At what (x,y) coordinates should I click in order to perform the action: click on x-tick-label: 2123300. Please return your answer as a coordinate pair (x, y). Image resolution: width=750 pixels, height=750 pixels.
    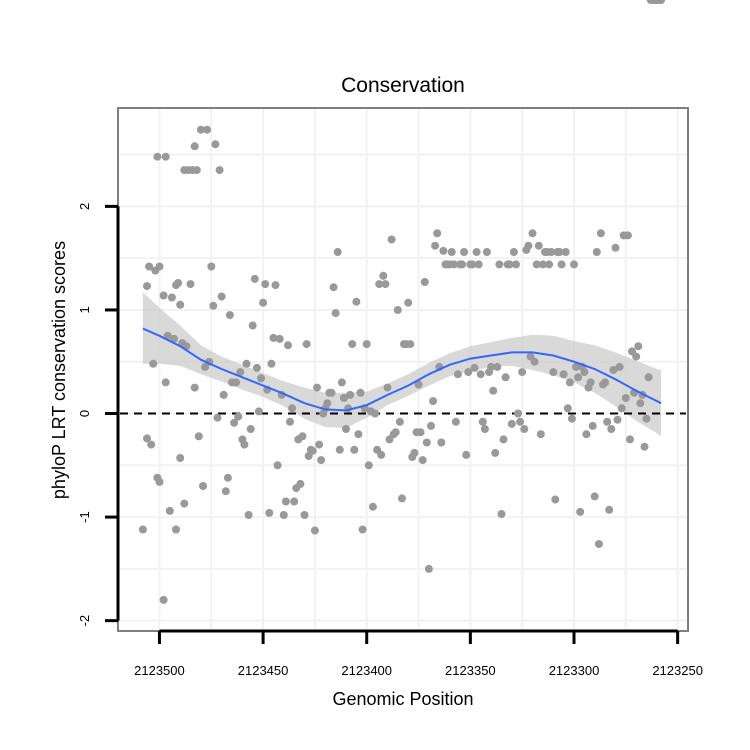
    Looking at the image, I should click on (574, 670).